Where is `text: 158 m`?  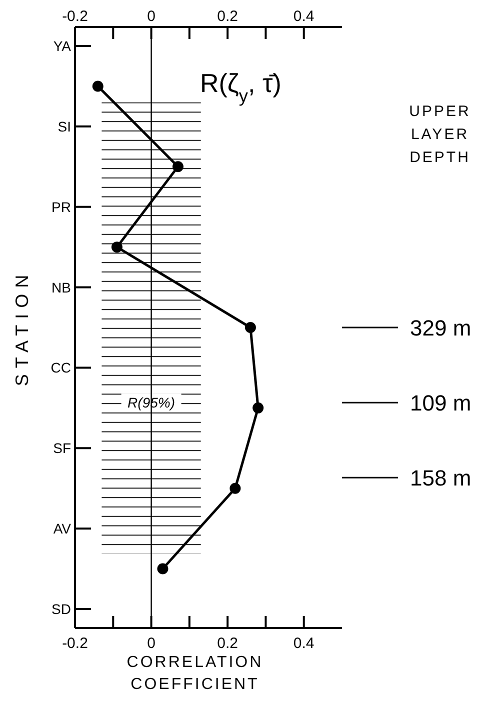
text: 158 m is located at coordinates (441, 478).